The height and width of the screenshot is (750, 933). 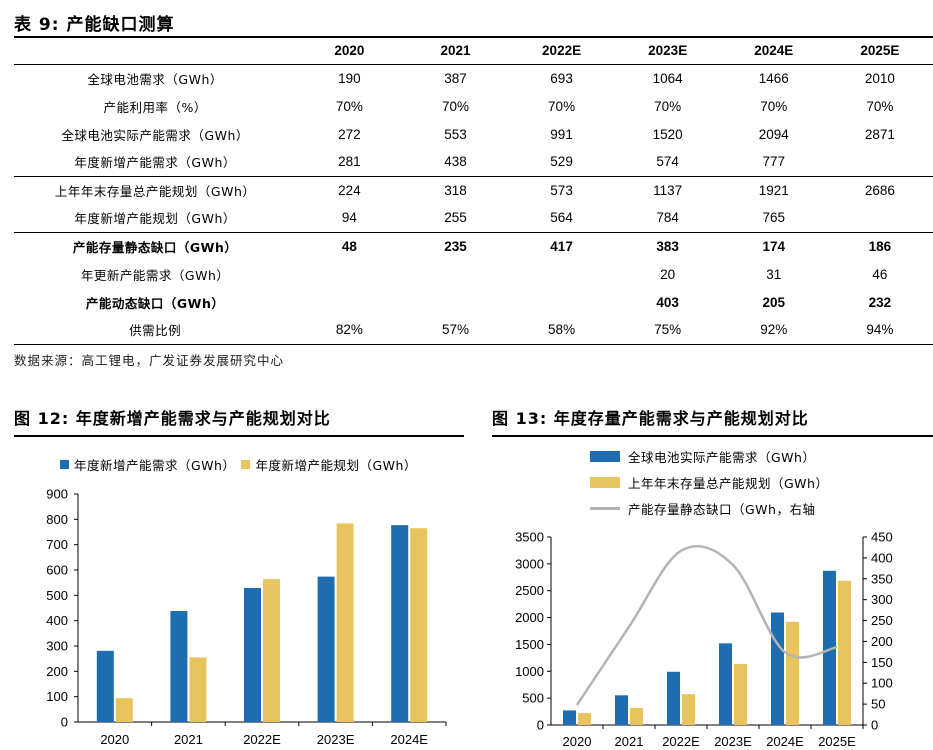 What do you see at coordinates (712, 421) in the screenshot?
I see `figure-13-title: 图 13: 年度存量产能需求与产能规划对比` at bounding box center [712, 421].